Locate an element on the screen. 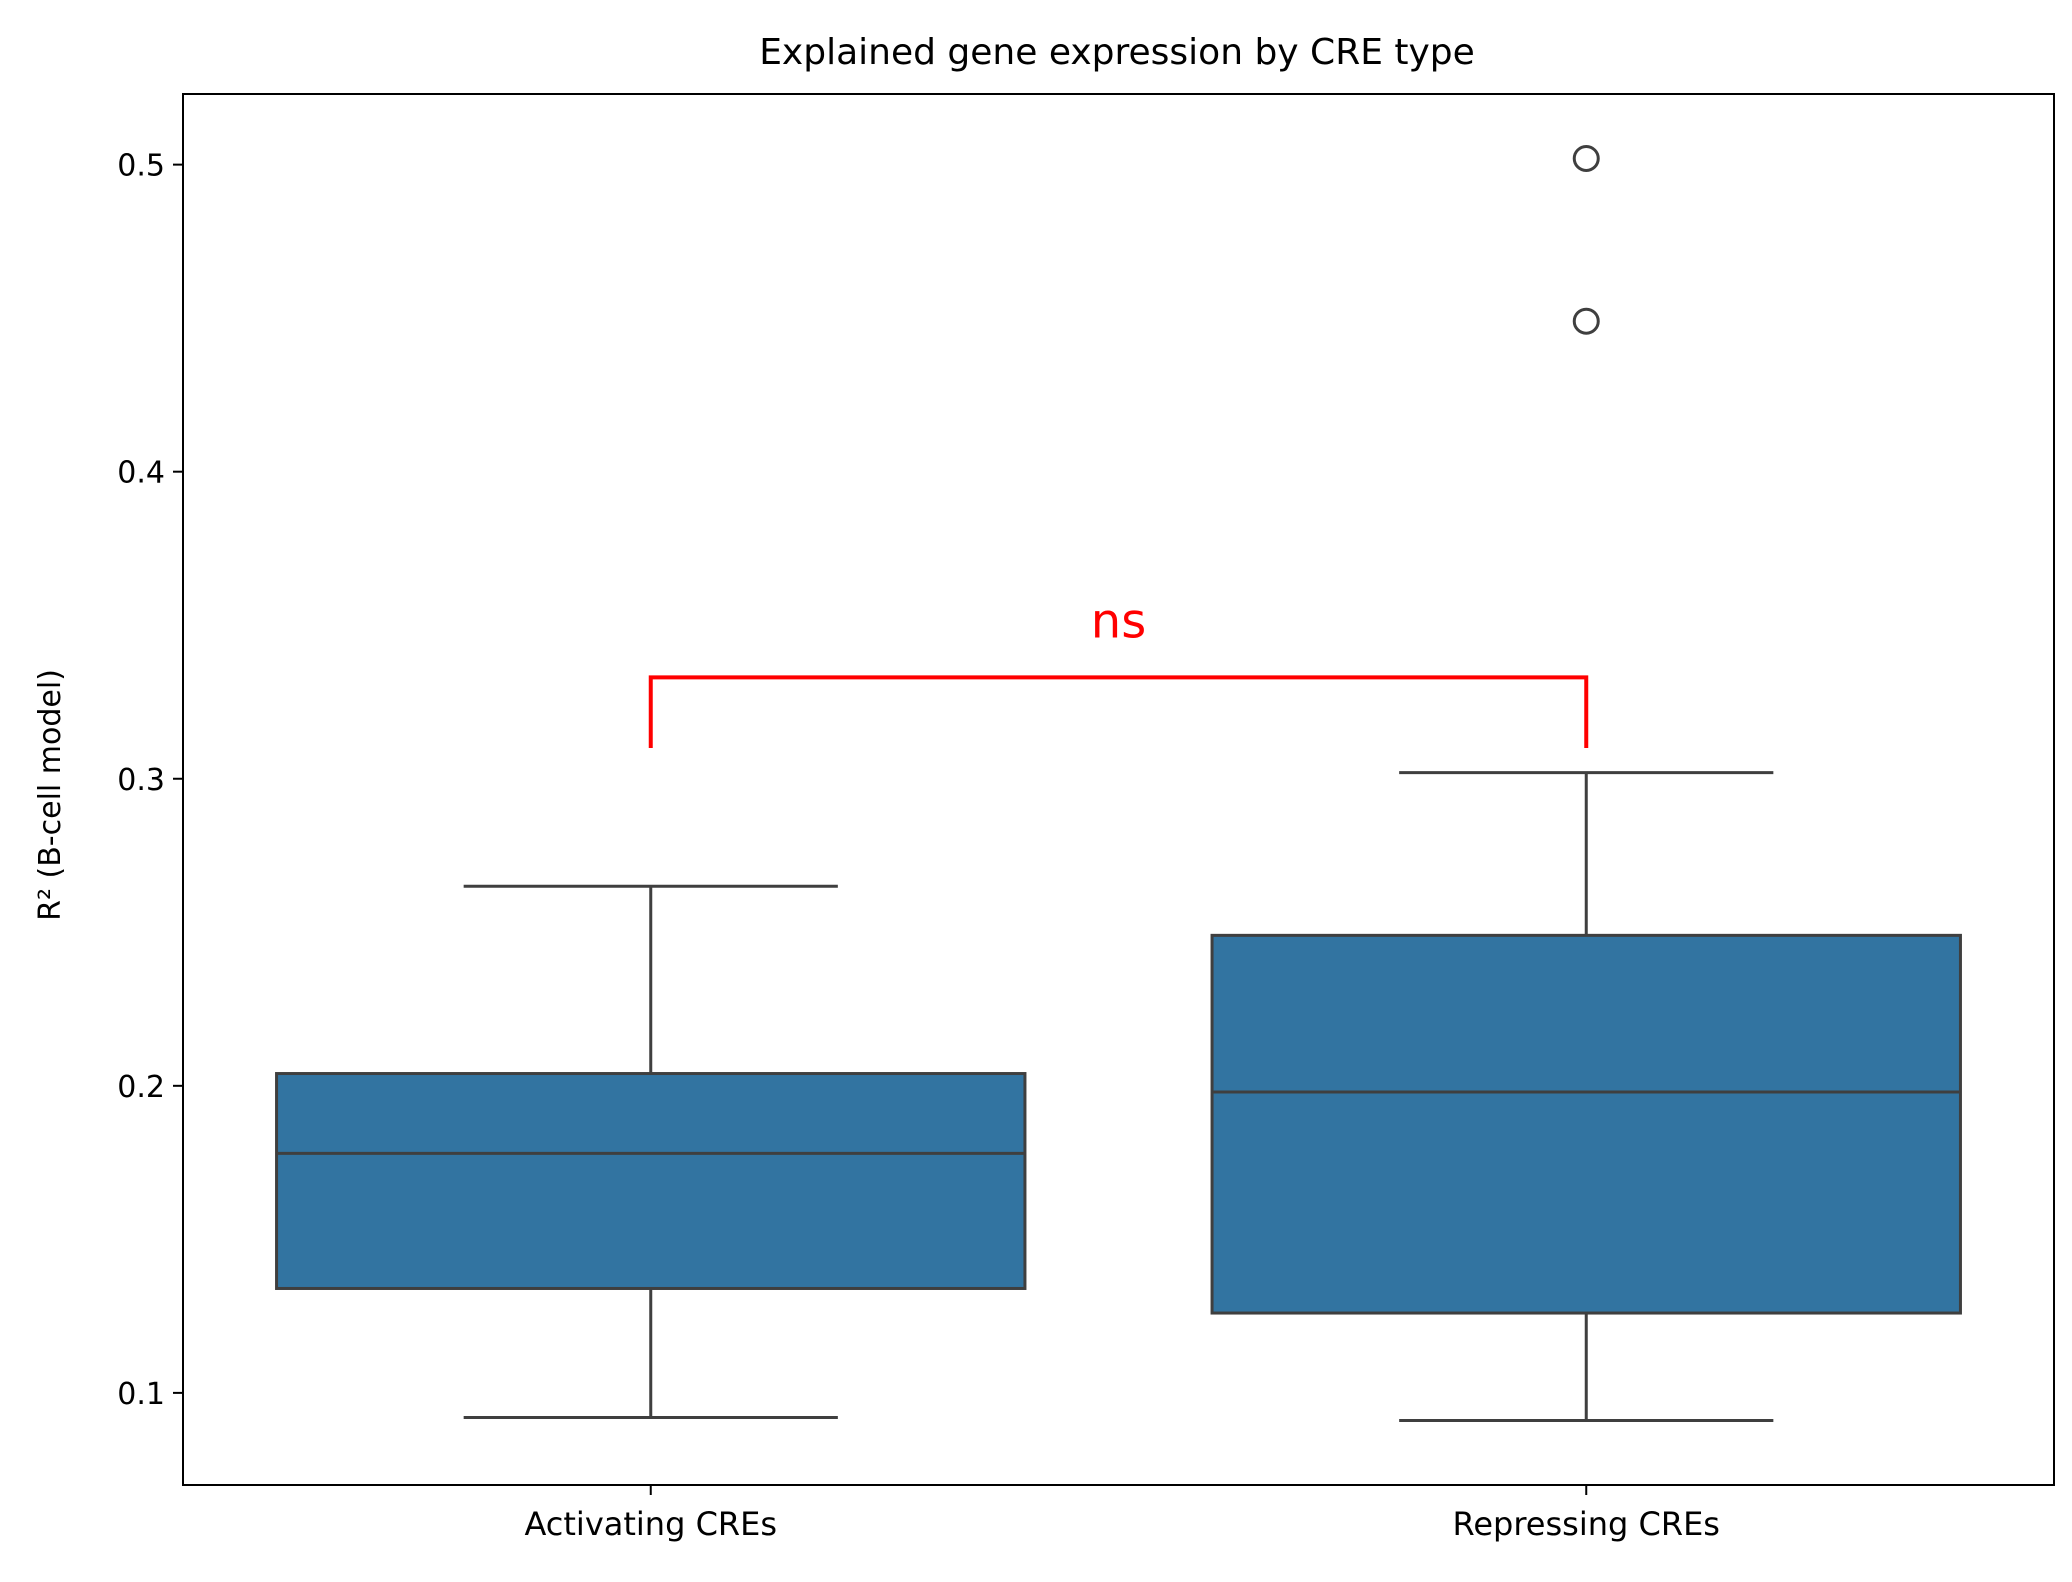 The image size is (2072, 1582). x-tick-label: Activating CREs is located at coordinates (650, 1524).